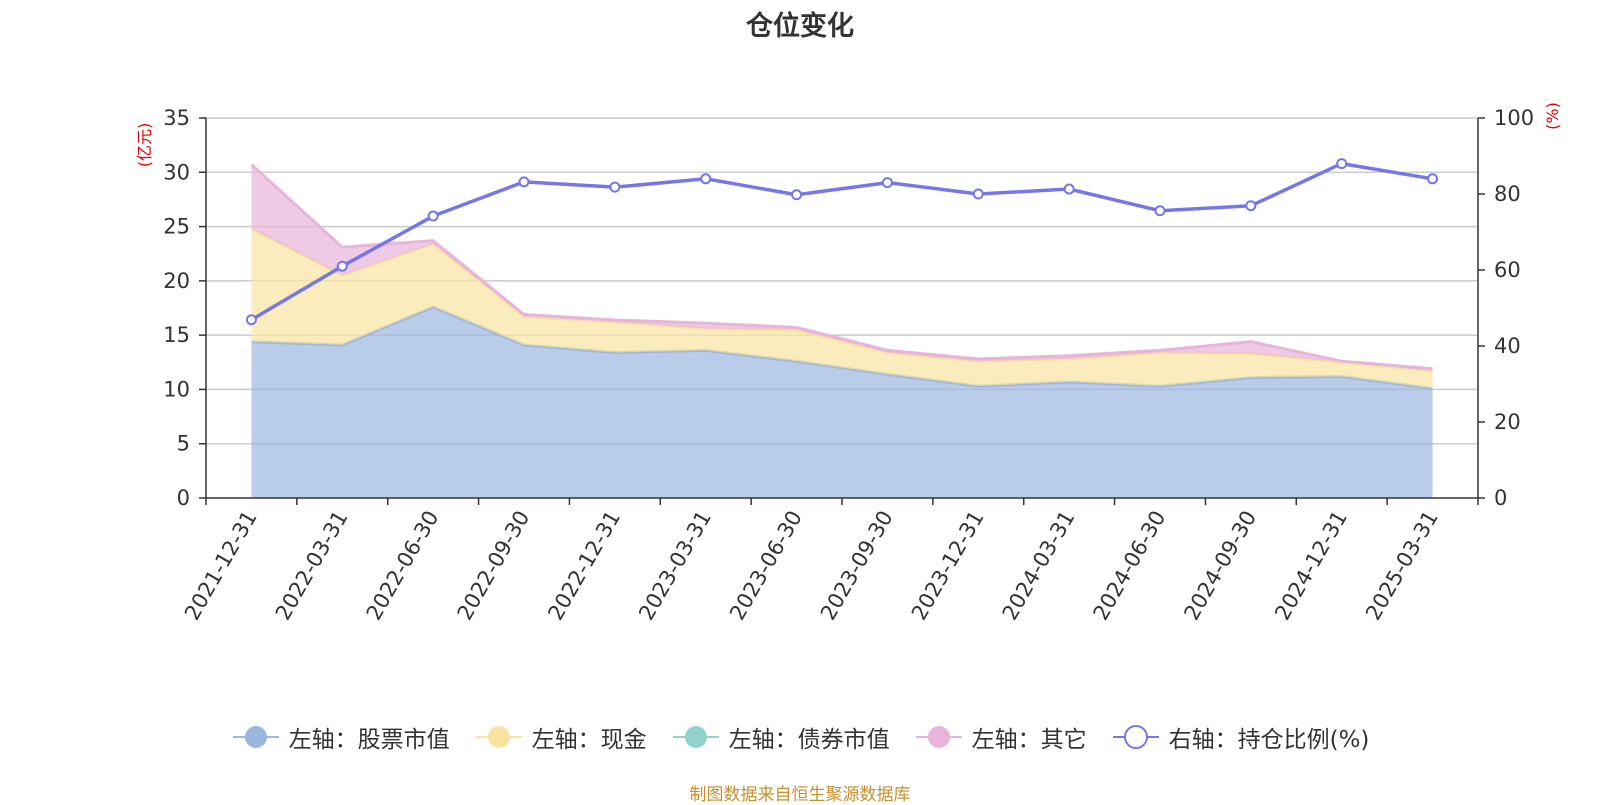 This screenshot has height=805, width=1600. I want to click on legend-item: 左轴：股票市值, so click(340, 737).